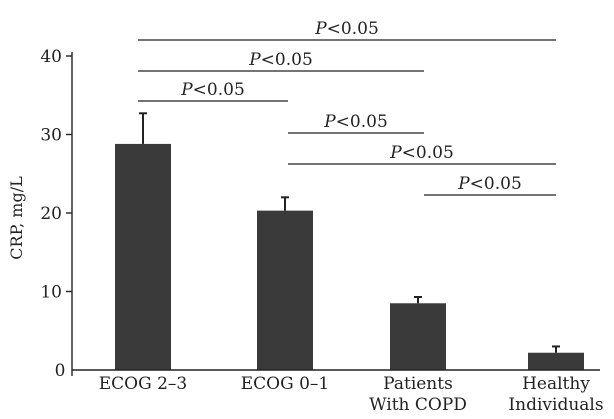 The width and height of the screenshot is (614, 419). Describe the element at coordinates (60, 371) in the screenshot. I see `y-tick-label: 0` at that location.